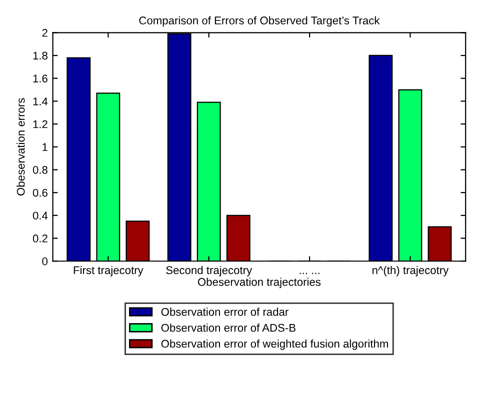  I want to click on legend-label: Observation error of radar, so click(224, 312).